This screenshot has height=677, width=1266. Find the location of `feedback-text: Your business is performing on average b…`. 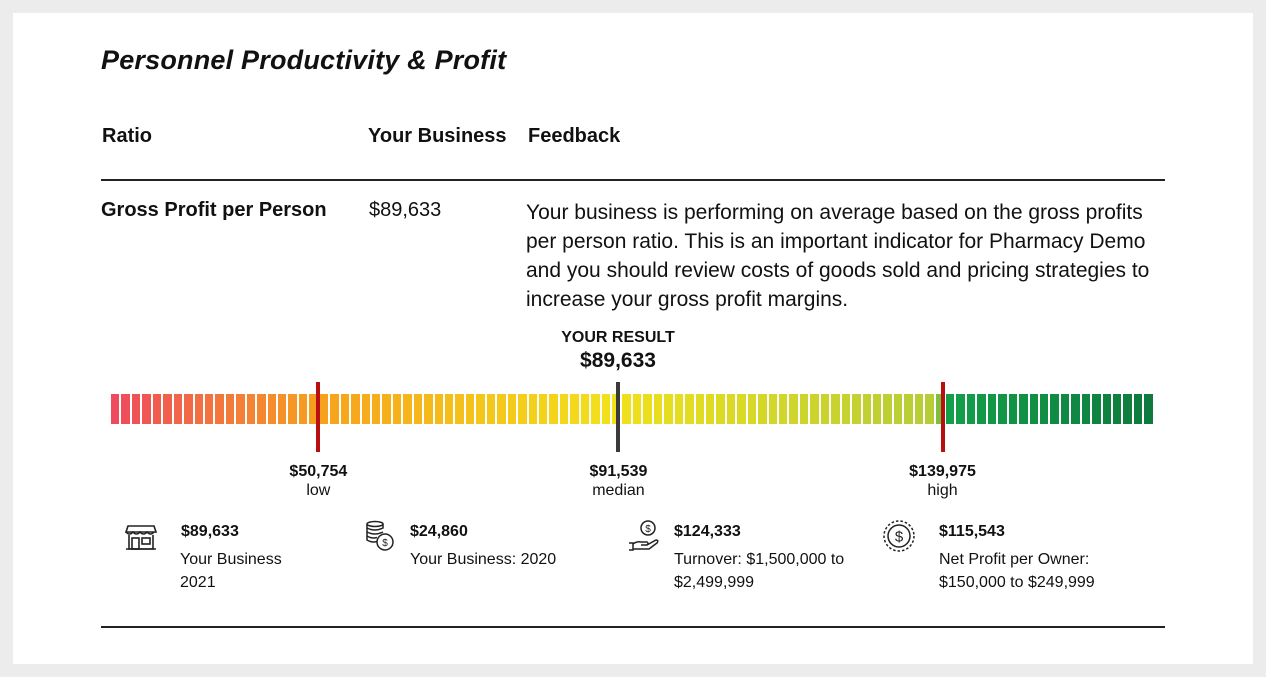

feedback-text: Your business is performing on average b… is located at coordinates (838, 256).